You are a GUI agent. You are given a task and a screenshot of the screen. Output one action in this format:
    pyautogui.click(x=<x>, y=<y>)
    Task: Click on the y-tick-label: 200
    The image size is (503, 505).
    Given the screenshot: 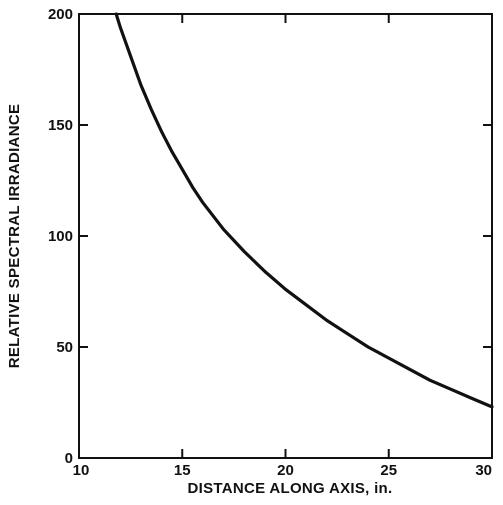 What is the action you would take?
    pyautogui.click(x=60, y=14)
    